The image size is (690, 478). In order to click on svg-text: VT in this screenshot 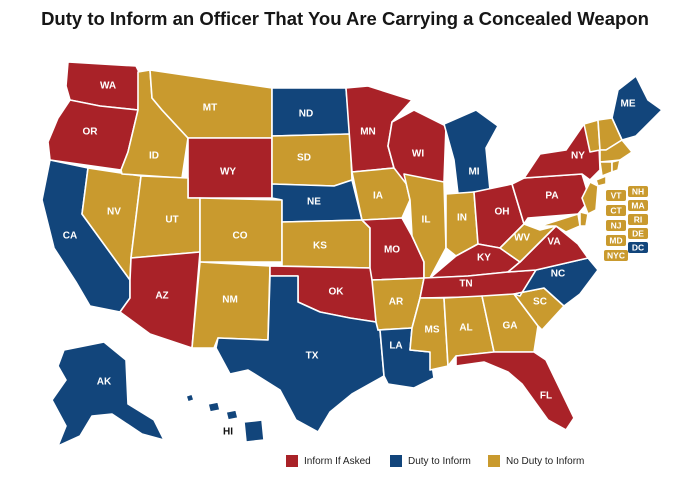, I will do `click(617, 195)`.